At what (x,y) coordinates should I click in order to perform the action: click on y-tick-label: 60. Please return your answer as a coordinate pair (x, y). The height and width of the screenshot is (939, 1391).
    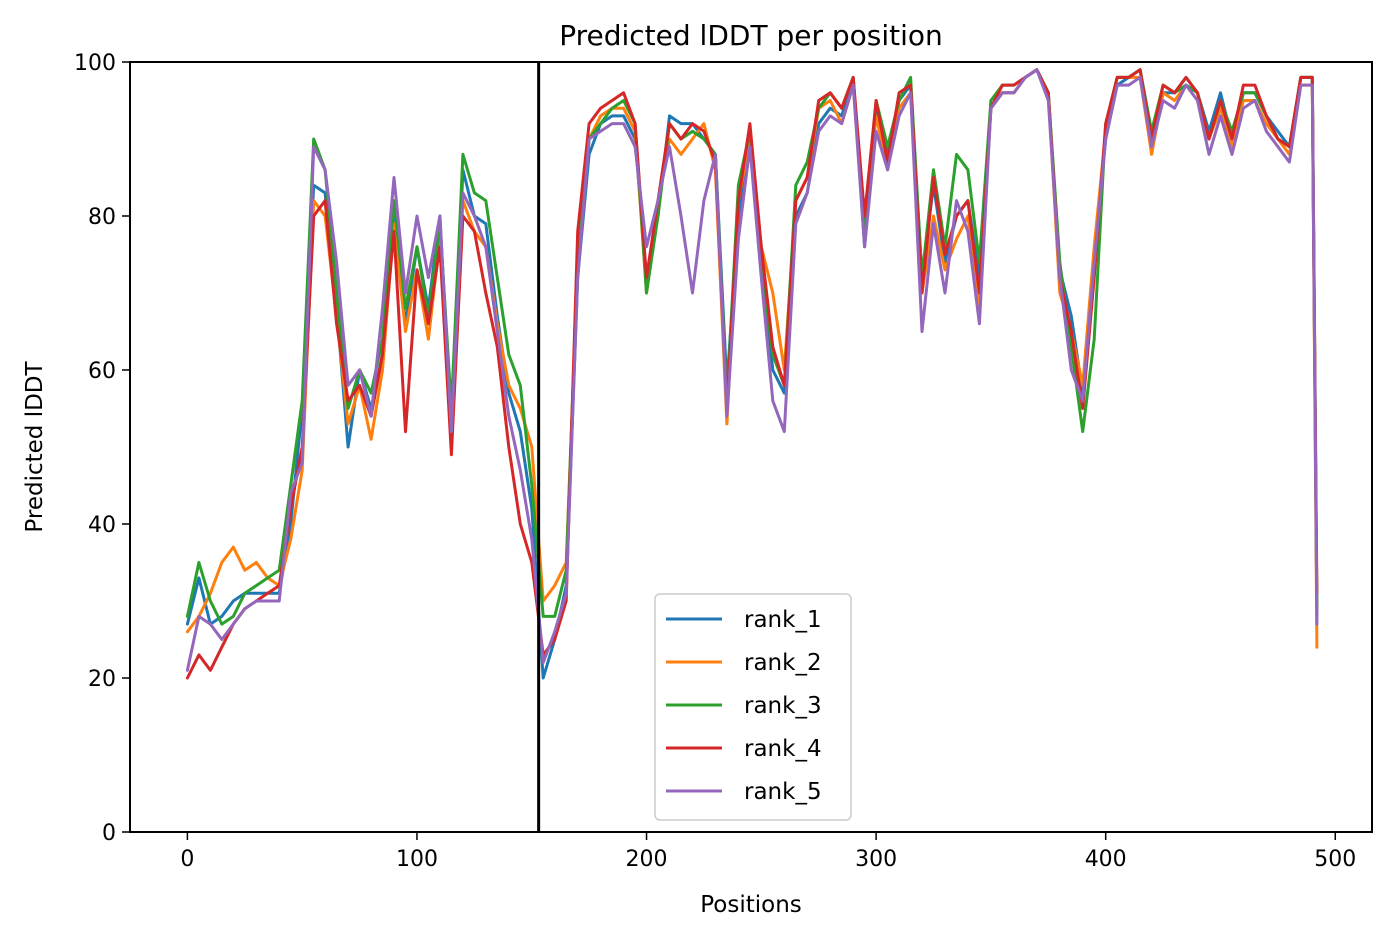
    Looking at the image, I should click on (102, 371).